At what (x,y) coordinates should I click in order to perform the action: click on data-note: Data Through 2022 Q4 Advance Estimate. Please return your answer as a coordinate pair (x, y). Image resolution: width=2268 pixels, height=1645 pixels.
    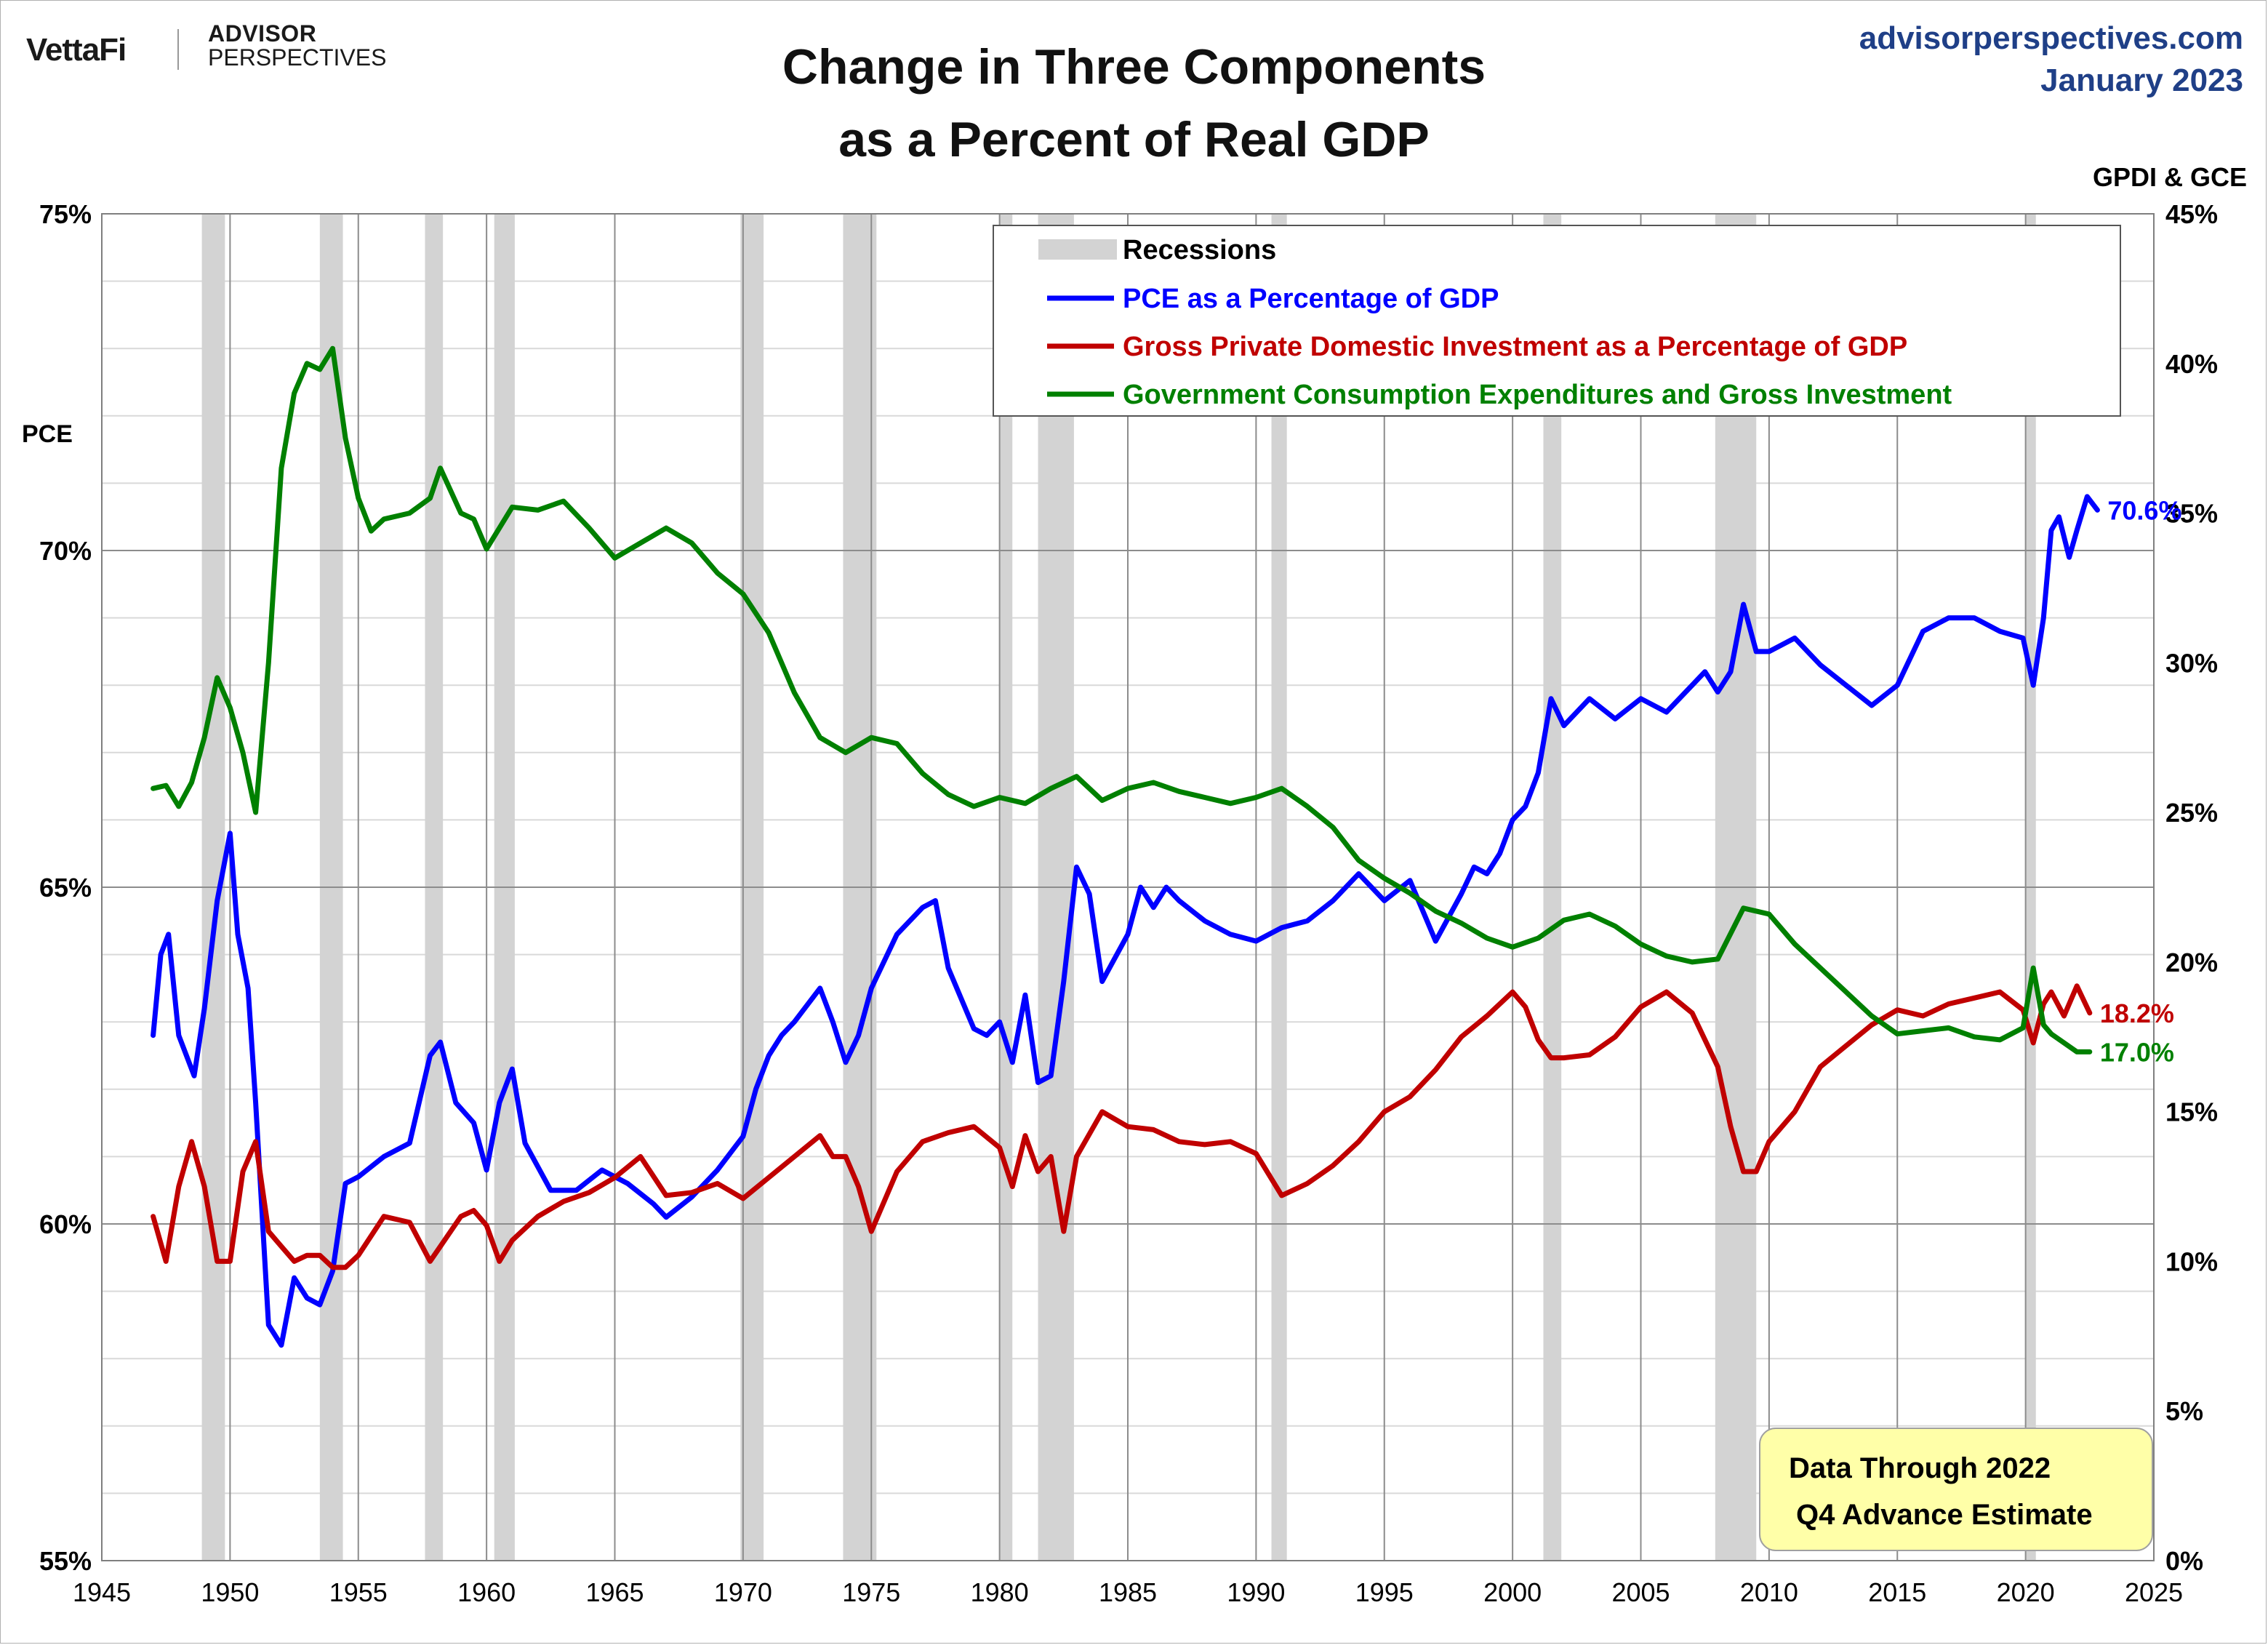
    Looking at the image, I should click on (1956, 1489).